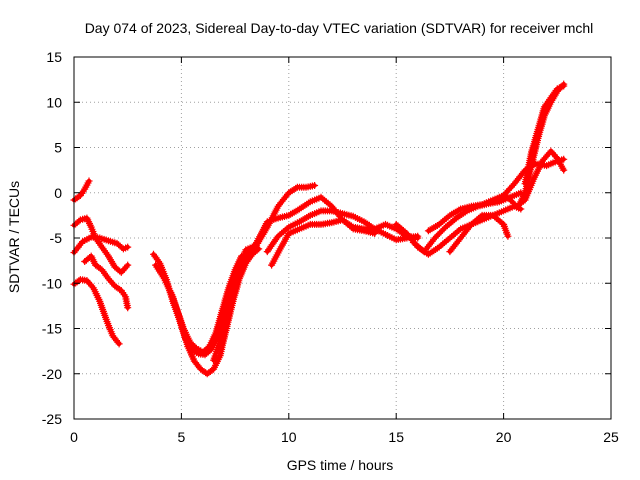 This screenshot has width=640, height=480. I want to click on x-tick-label: 5, so click(182, 437).